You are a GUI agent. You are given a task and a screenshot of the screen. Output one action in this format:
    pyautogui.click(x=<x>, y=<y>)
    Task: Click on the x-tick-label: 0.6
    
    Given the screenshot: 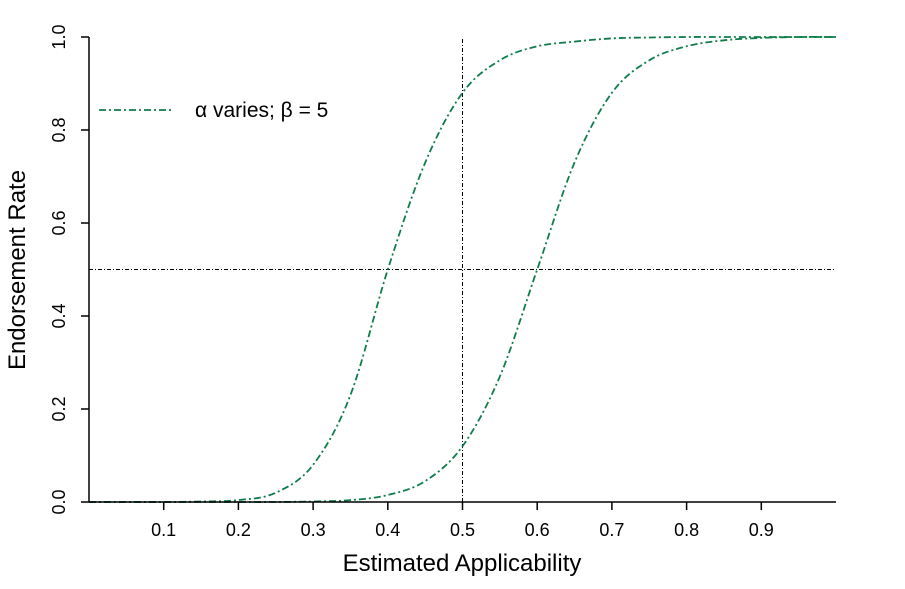 What is the action you would take?
    pyautogui.click(x=537, y=530)
    